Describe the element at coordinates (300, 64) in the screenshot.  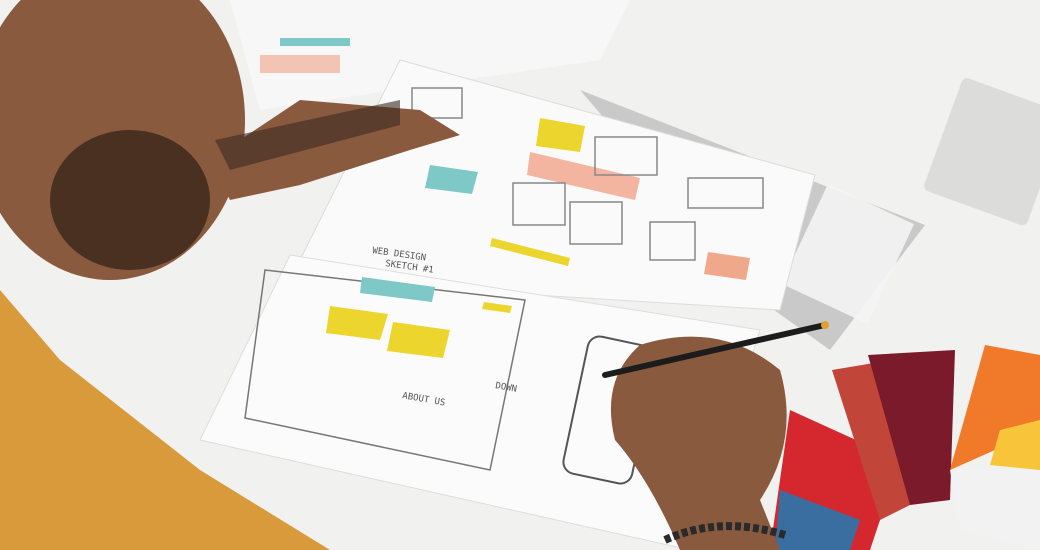
I see `back-salmon-block` at that location.